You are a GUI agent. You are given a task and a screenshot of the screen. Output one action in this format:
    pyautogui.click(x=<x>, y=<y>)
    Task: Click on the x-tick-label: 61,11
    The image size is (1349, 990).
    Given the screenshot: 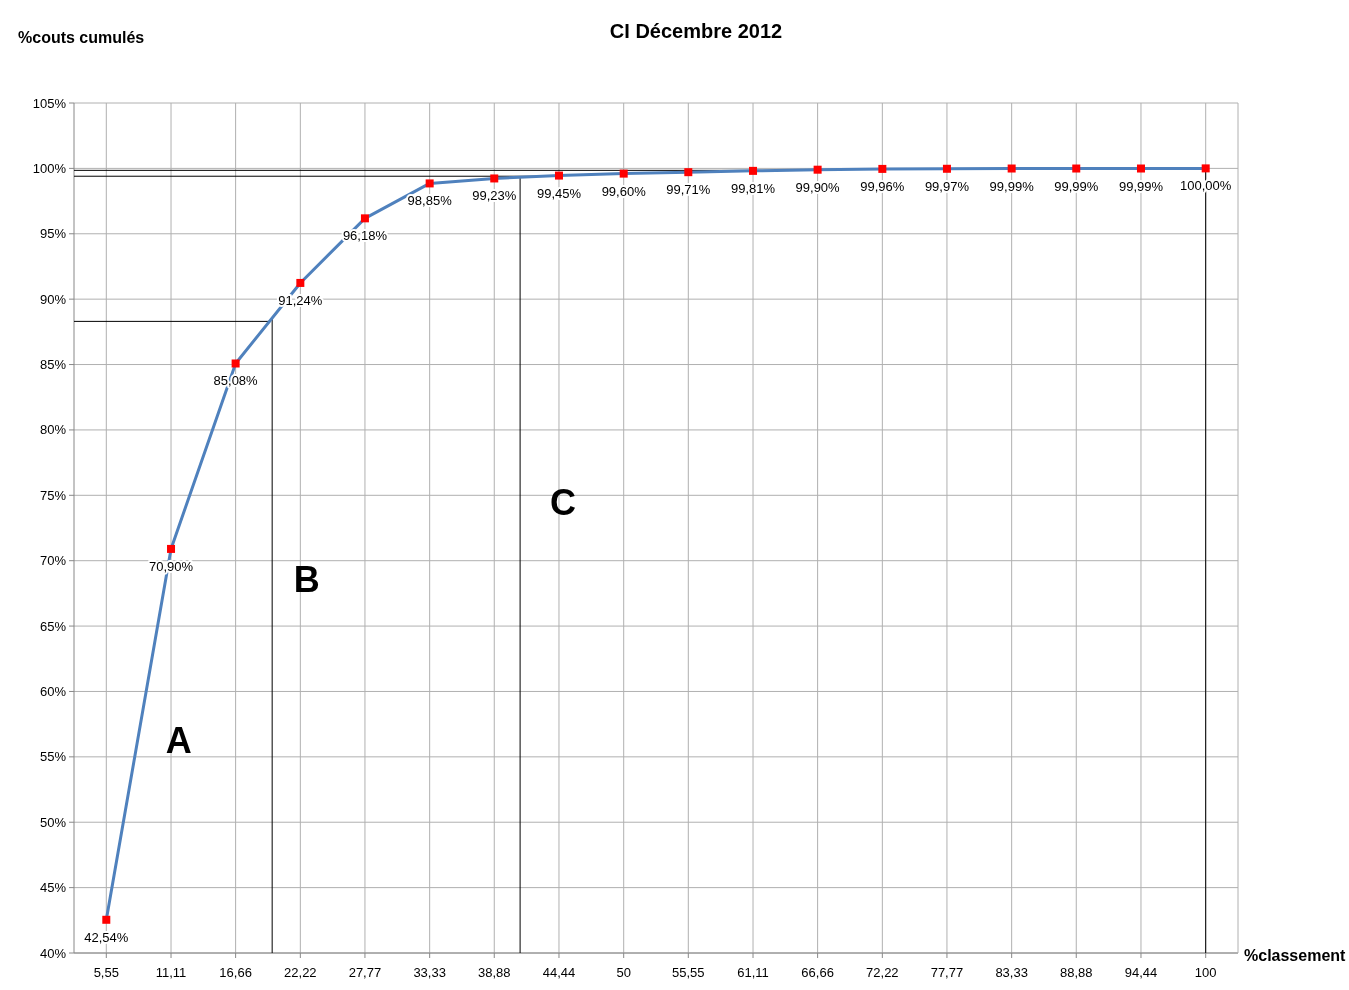 What is the action you would take?
    pyautogui.click(x=753, y=972)
    